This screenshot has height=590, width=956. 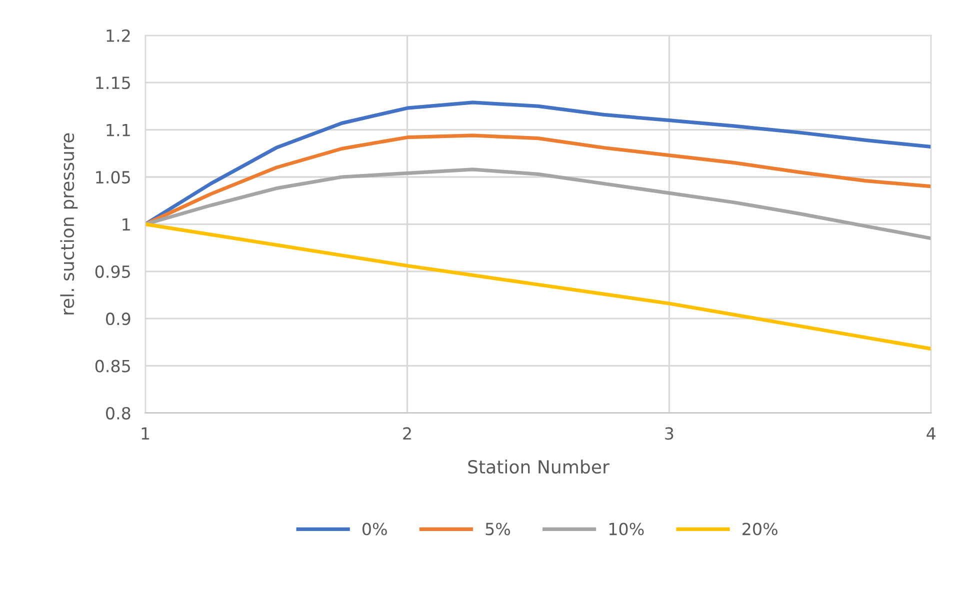 What do you see at coordinates (118, 413) in the screenshot?
I see `y-tick-label: 0.8` at bounding box center [118, 413].